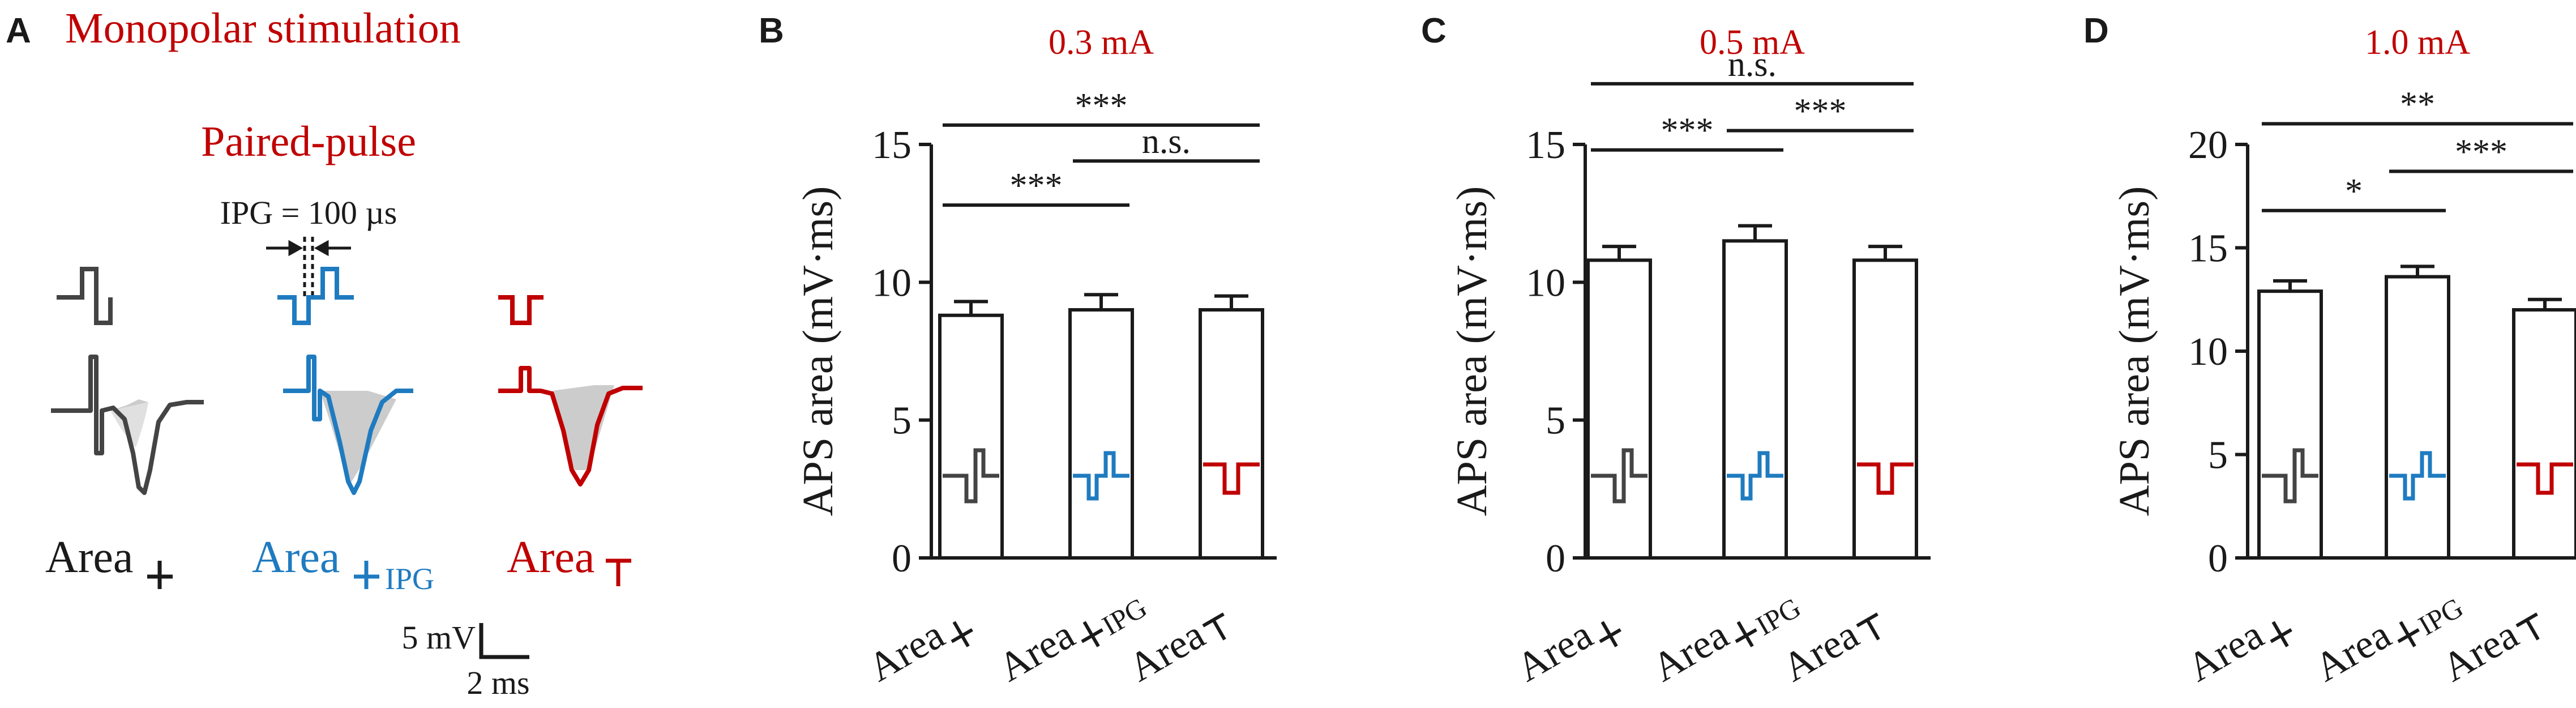 The width and height of the screenshot is (2576, 708). I want to click on waveform-red, so click(570, 426).